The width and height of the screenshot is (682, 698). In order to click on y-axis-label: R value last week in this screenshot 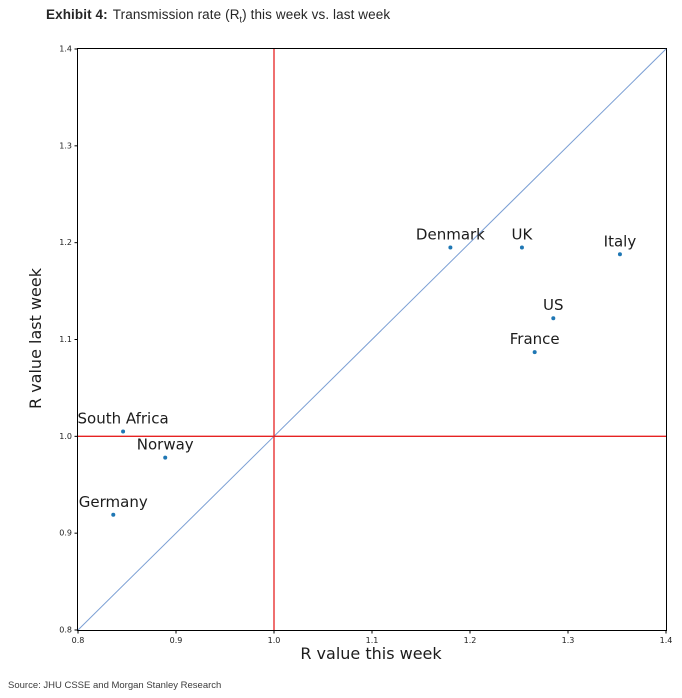, I will do `click(35, 338)`.